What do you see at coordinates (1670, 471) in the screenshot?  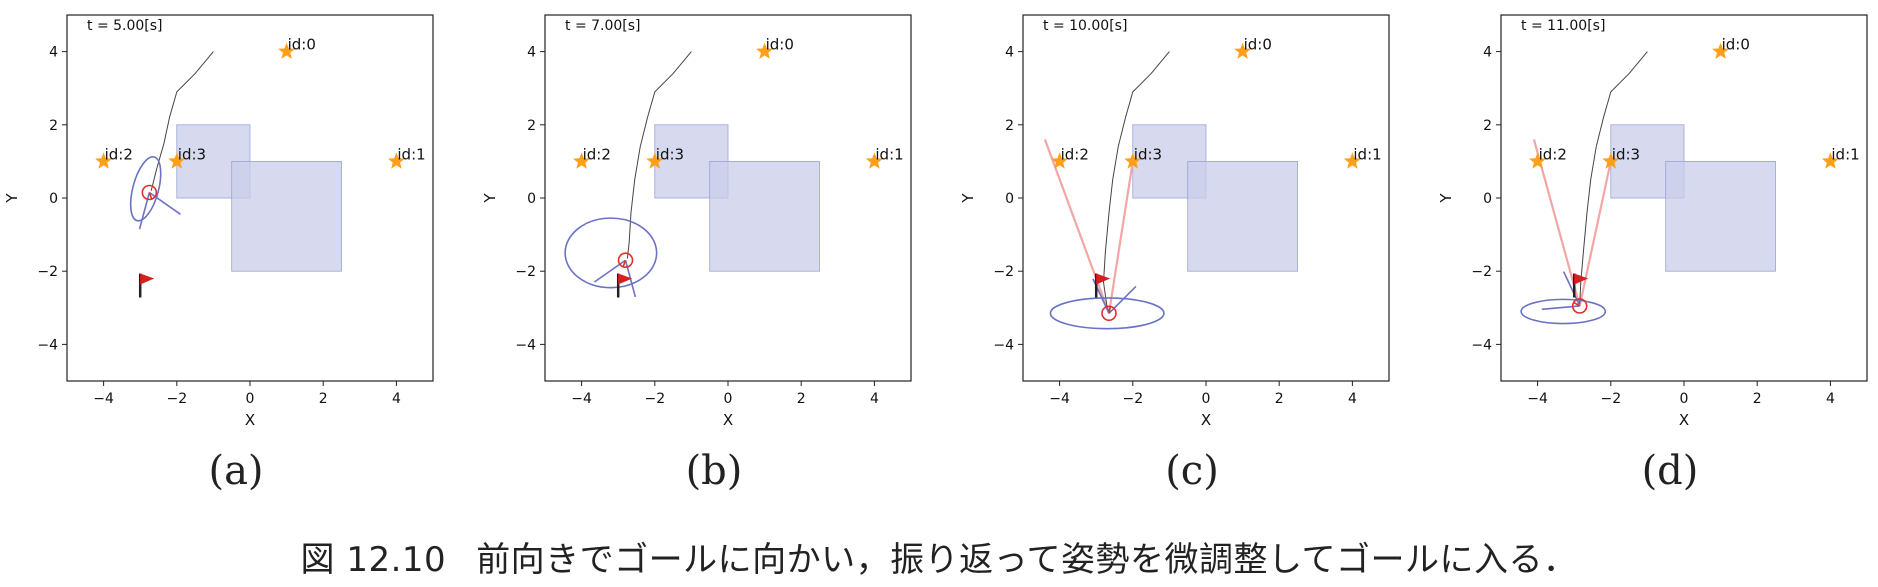 I see `subfigure-label-d: (d)` at bounding box center [1670, 471].